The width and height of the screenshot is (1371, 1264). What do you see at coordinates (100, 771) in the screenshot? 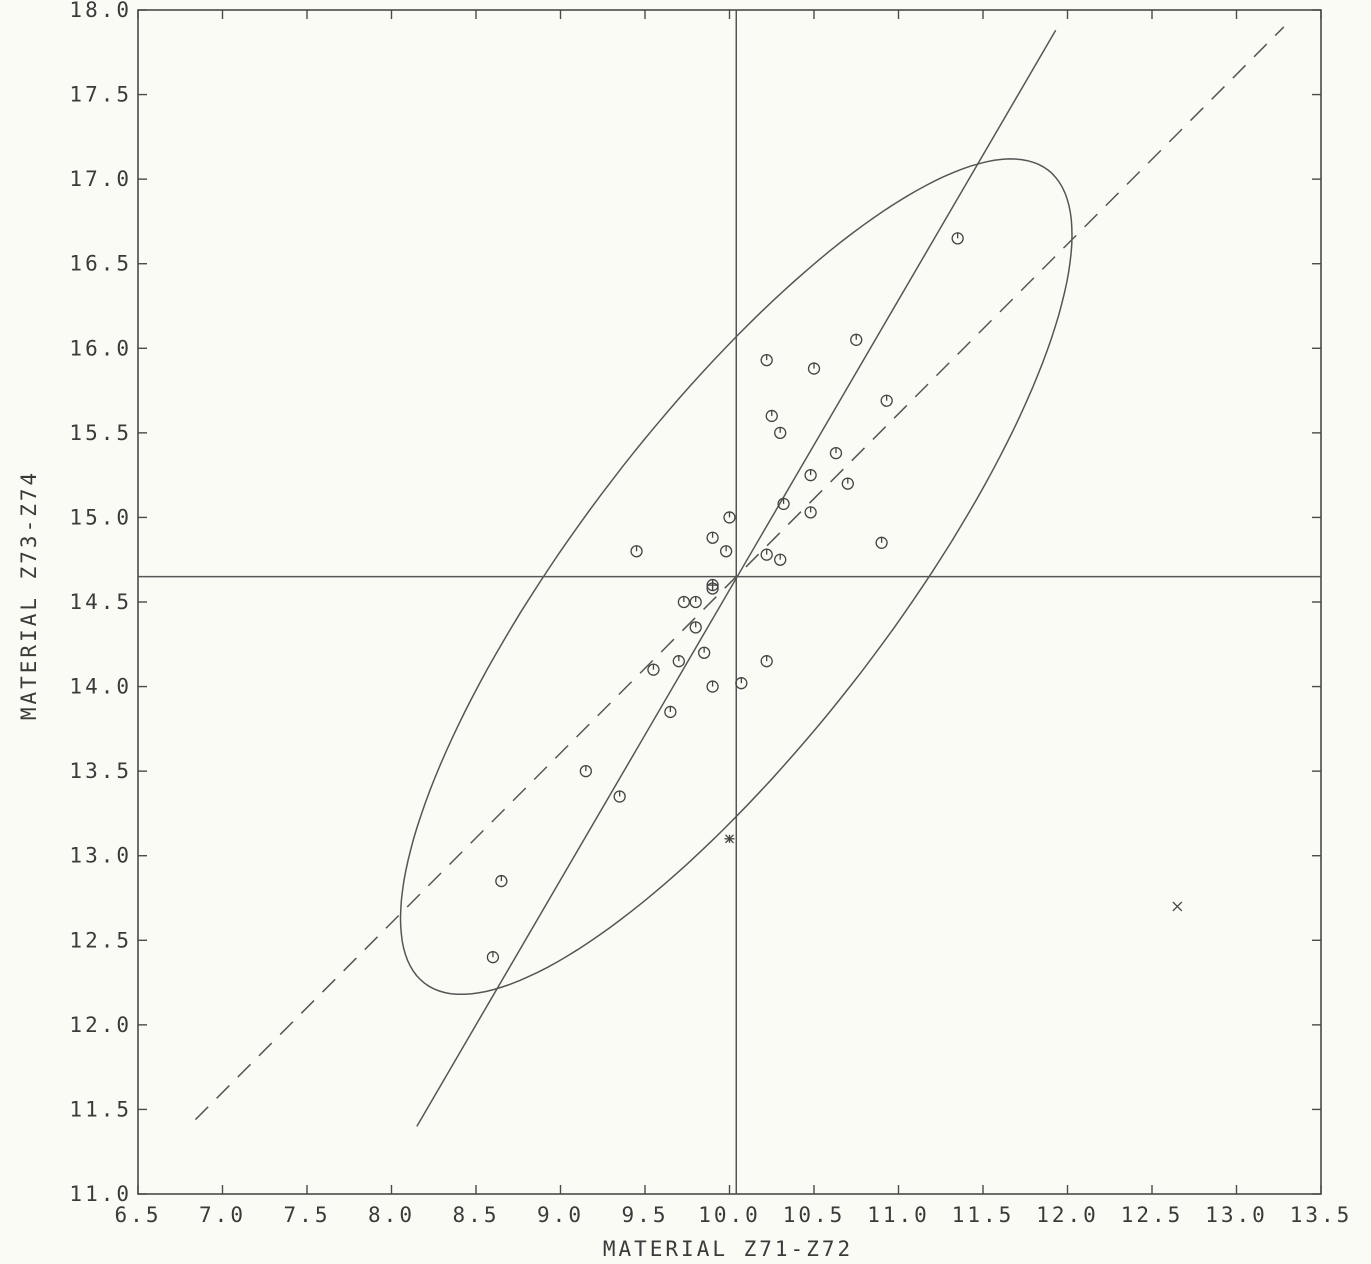
I see `y-tick-label: 13.5` at bounding box center [100, 771].